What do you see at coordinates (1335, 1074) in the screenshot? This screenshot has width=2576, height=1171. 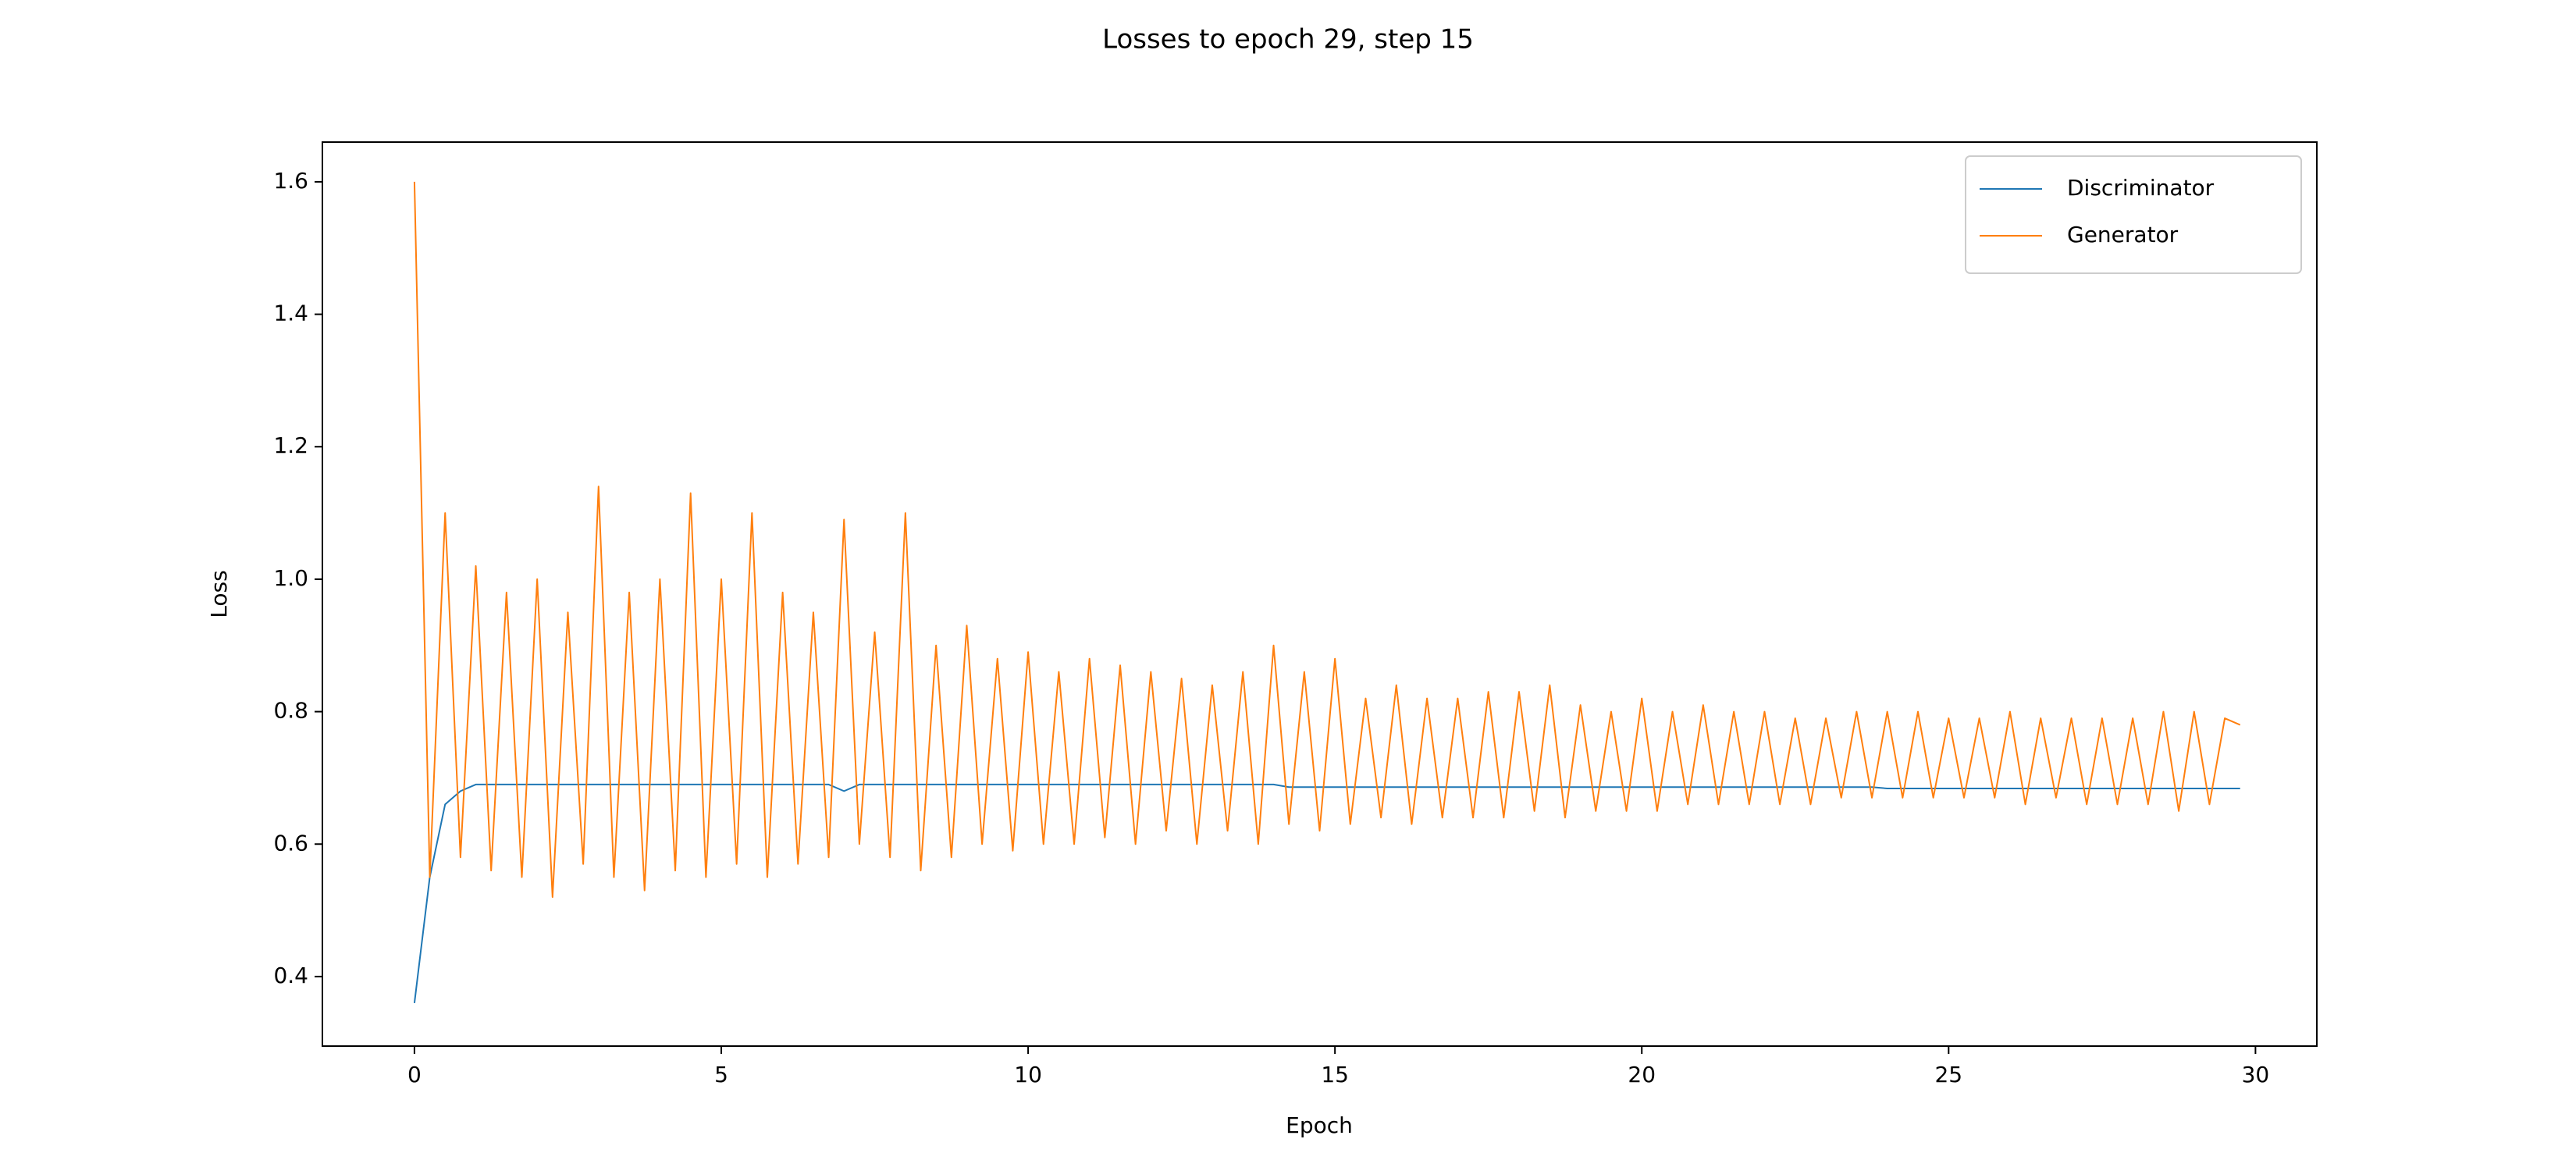 I see `x-tick-label: 15` at bounding box center [1335, 1074].